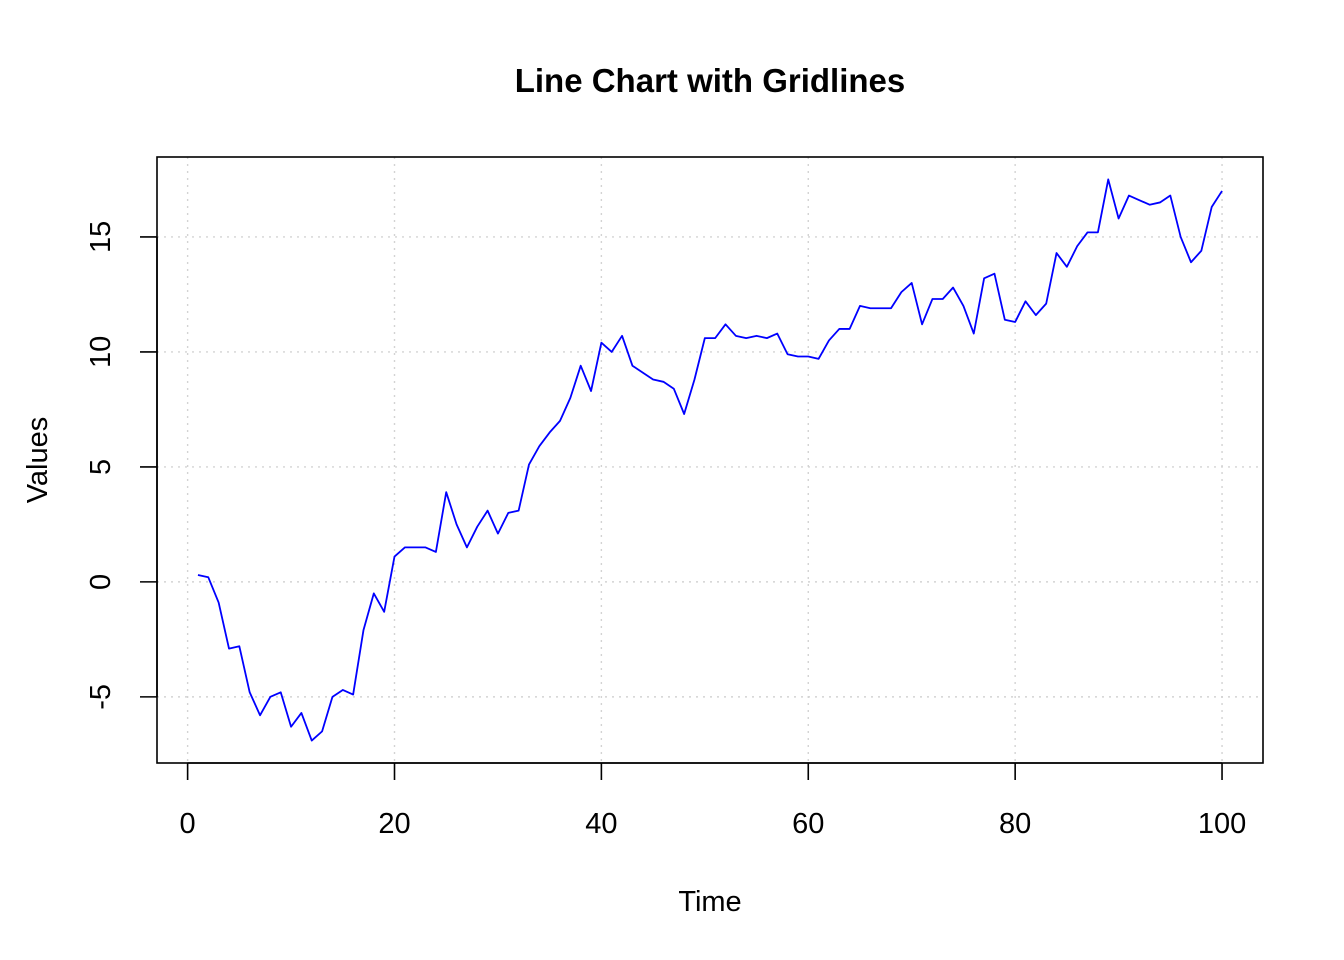 The height and width of the screenshot is (960, 1344). I want to click on chart-title: Line Chart with Gridlines, so click(710, 80).